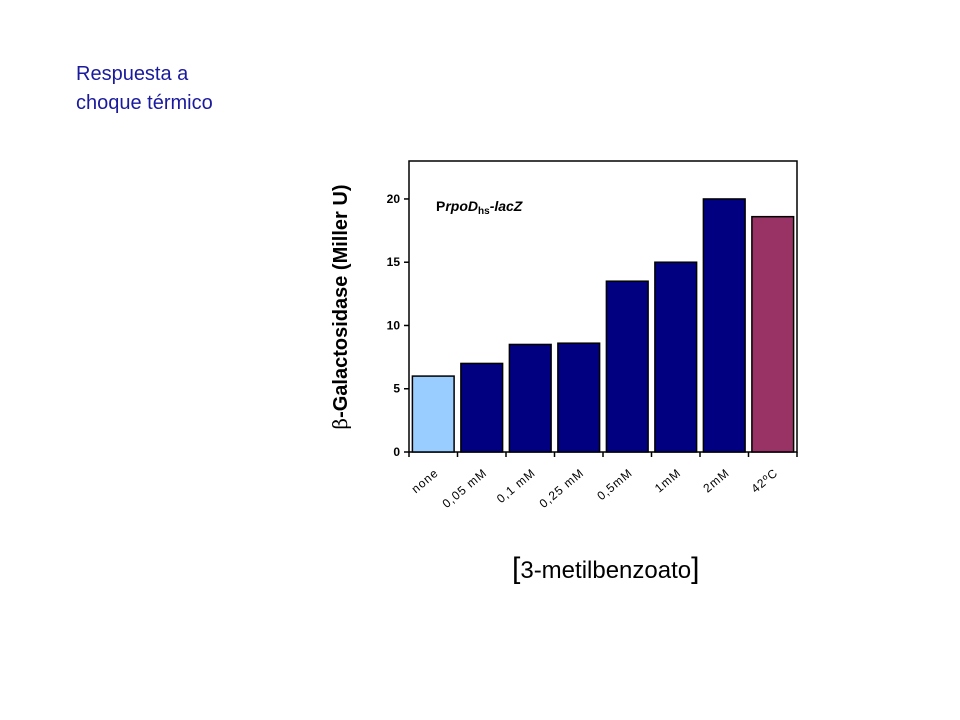  I want to click on y-tick-label: 0, so click(396, 452).